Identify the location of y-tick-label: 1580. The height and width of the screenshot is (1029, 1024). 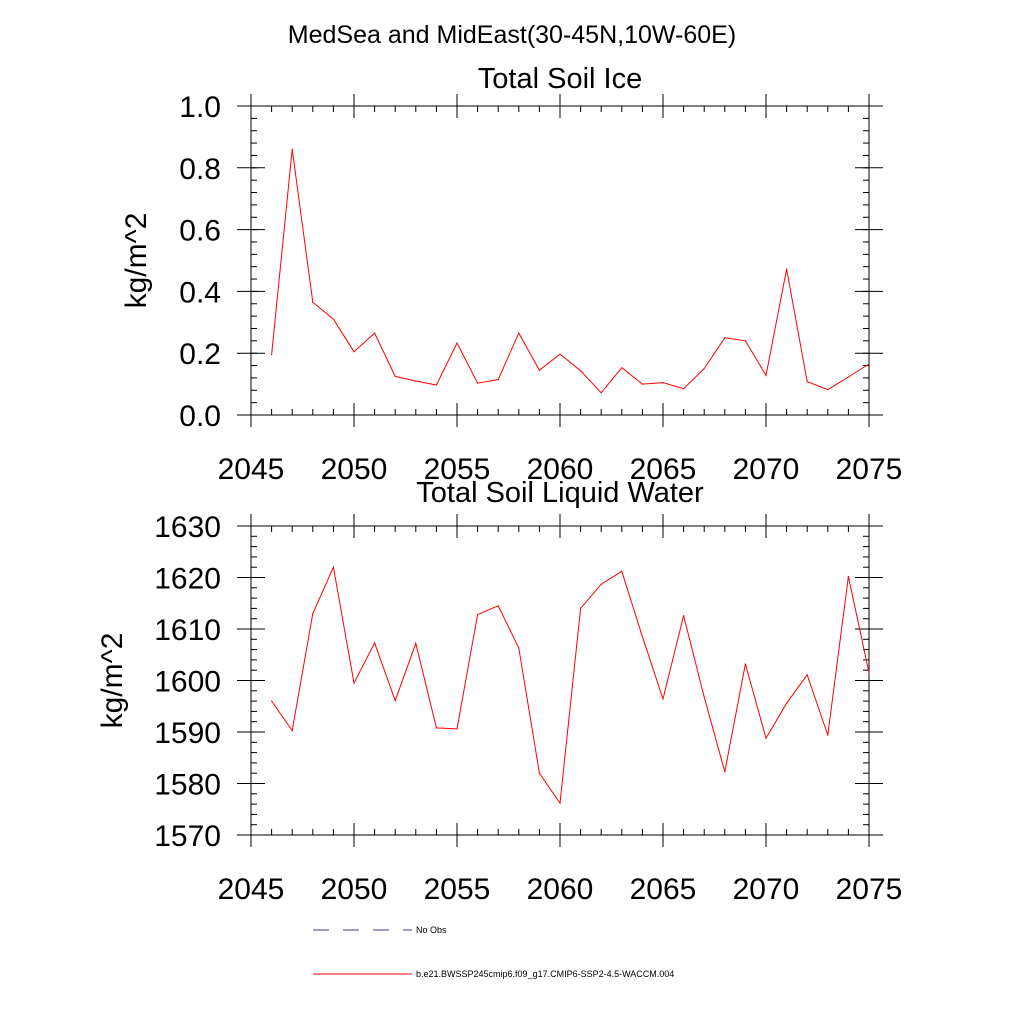
(187, 785).